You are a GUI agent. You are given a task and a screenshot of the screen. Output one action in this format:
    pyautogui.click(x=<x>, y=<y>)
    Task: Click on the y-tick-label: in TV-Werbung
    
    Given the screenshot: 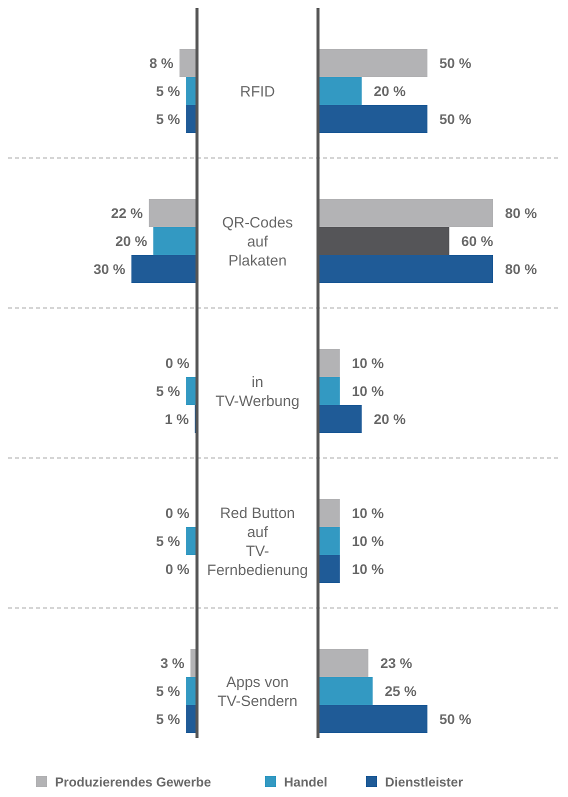 What is the action you would take?
    pyautogui.click(x=258, y=392)
    